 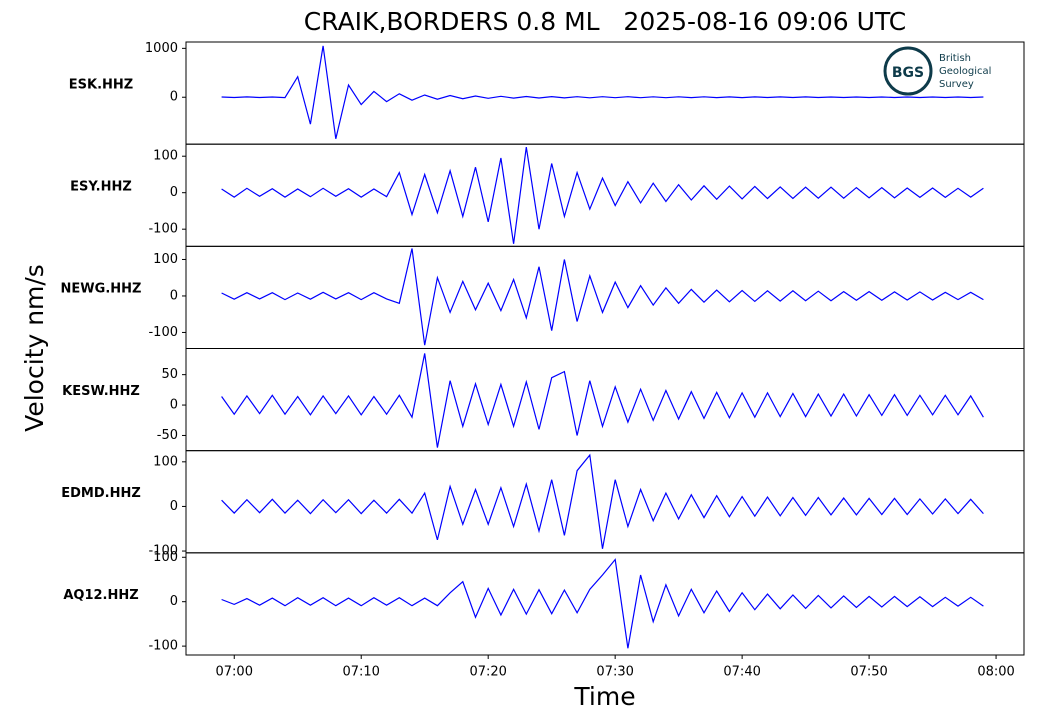 I want to click on station-label: AQ12.HHZ, so click(x=100, y=595).